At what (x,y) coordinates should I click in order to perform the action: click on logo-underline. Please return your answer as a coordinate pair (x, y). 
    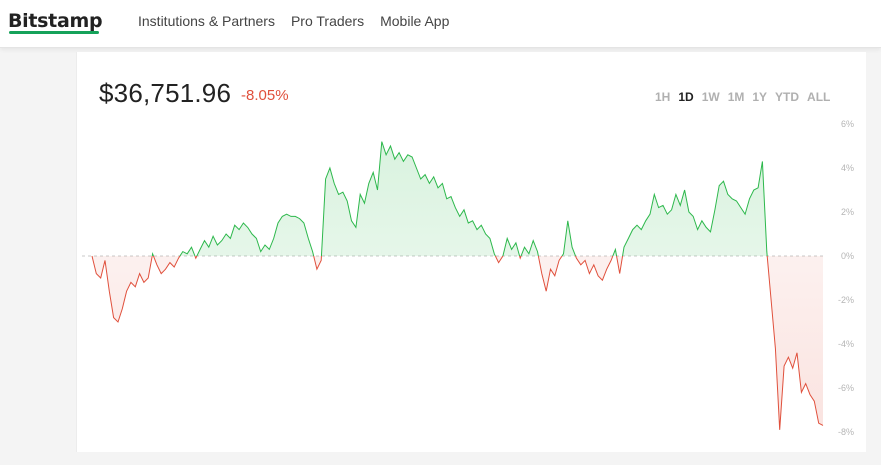
    Looking at the image, I should click on (54, 32).